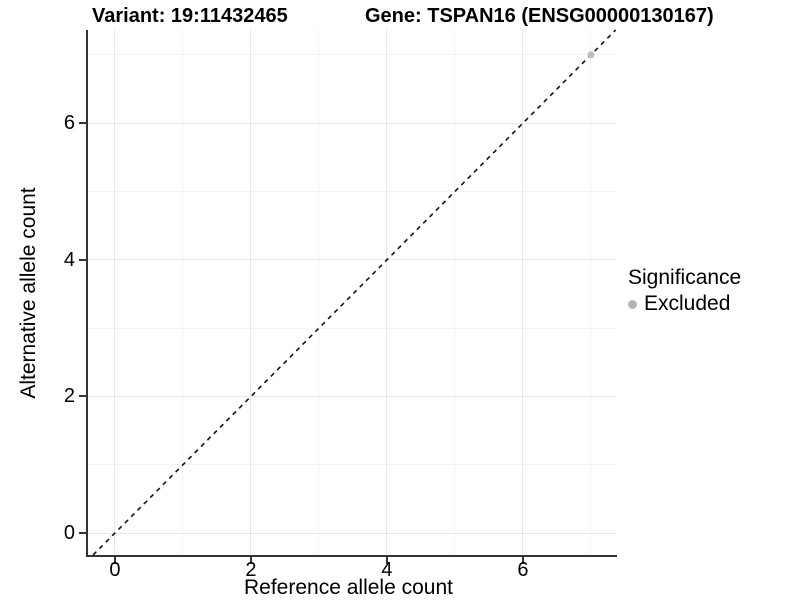  Describe the element at coordinates (348, 587) in the screenshot. I see `x-axis-title: Reference allele count` at that location.